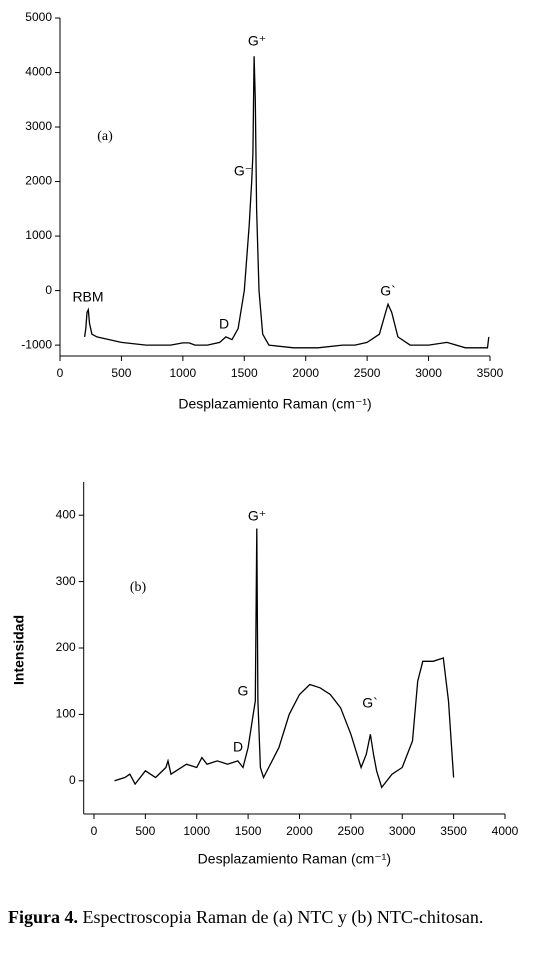  Describe the element at coordinates (38, 17) in the screenshot. I see `y-tick-label: 5000` at that location.